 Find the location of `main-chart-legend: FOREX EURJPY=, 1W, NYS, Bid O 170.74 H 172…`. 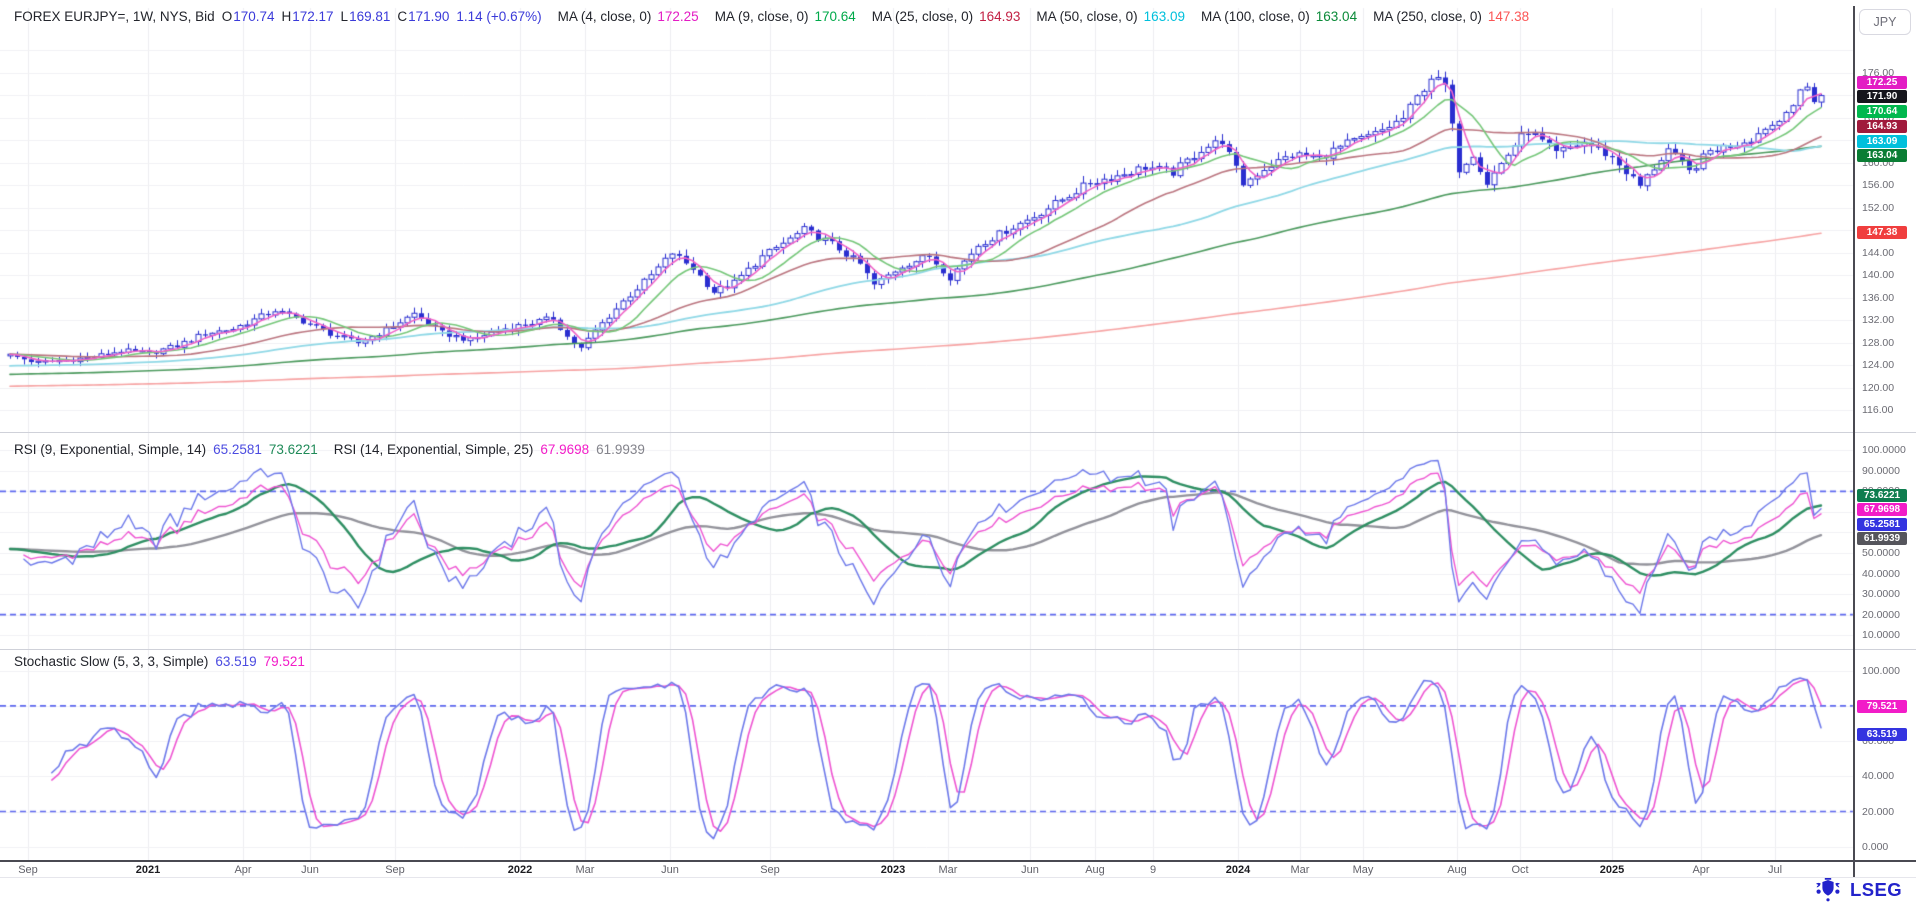

main-chart-legend: FOREX EURJPY=, 1W, NYS, Bid O 170.74 H 172… is located at coordinates (771, 16).